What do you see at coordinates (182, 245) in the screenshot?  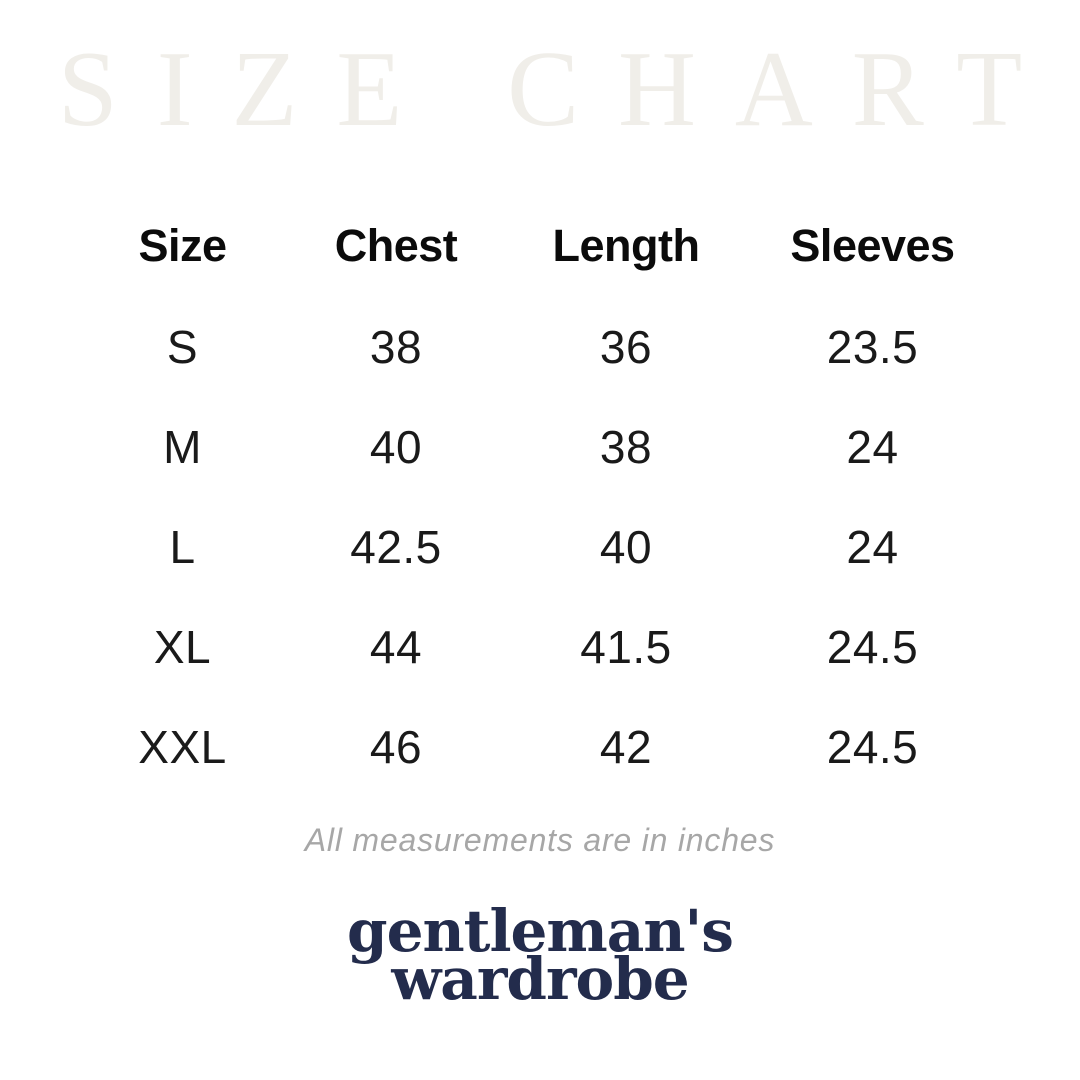 I see `header-size: Size` at bounding box center [182, 245].